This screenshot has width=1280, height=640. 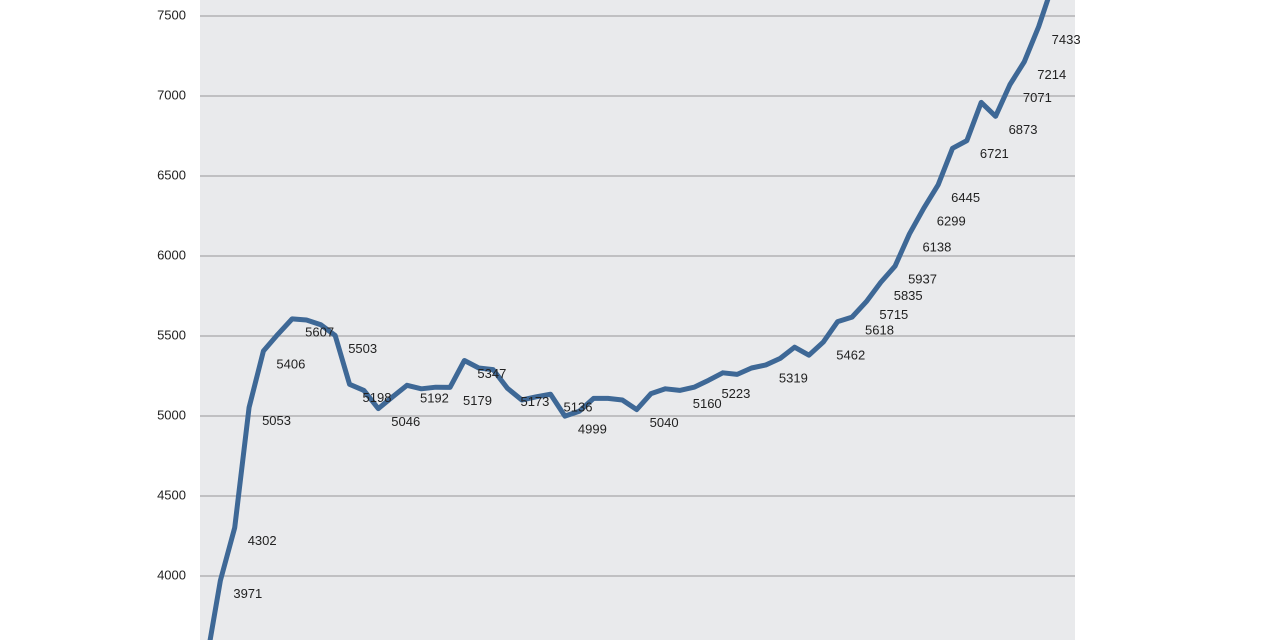 I want to click on data-label: 5347, so click(x=491, y=373).